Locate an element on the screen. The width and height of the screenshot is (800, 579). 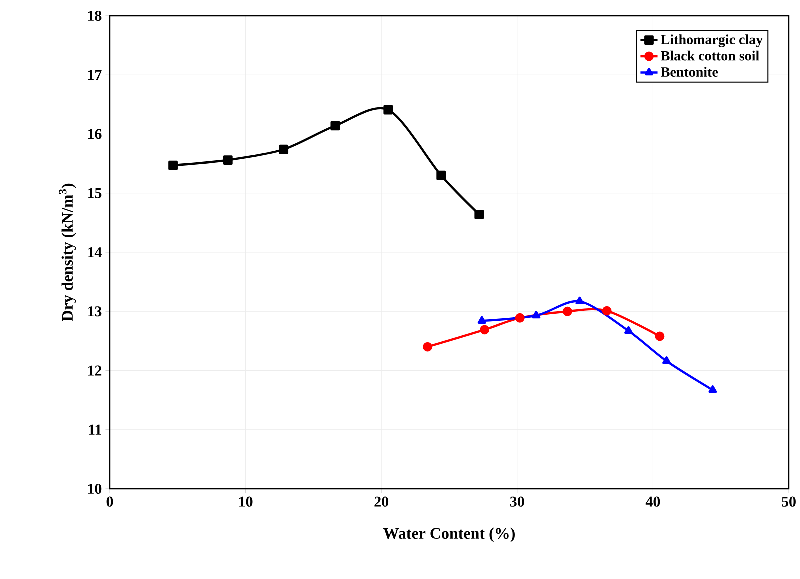
x-tick-label: 50 is located at coordinates (789, 501).